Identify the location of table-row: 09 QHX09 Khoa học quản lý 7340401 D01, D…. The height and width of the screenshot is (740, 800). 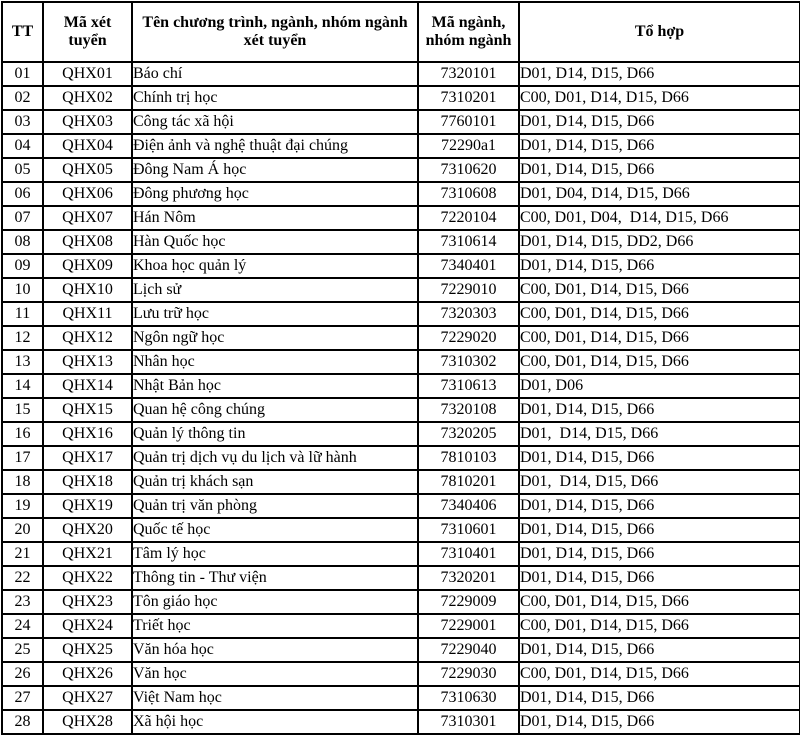
(400, 266).